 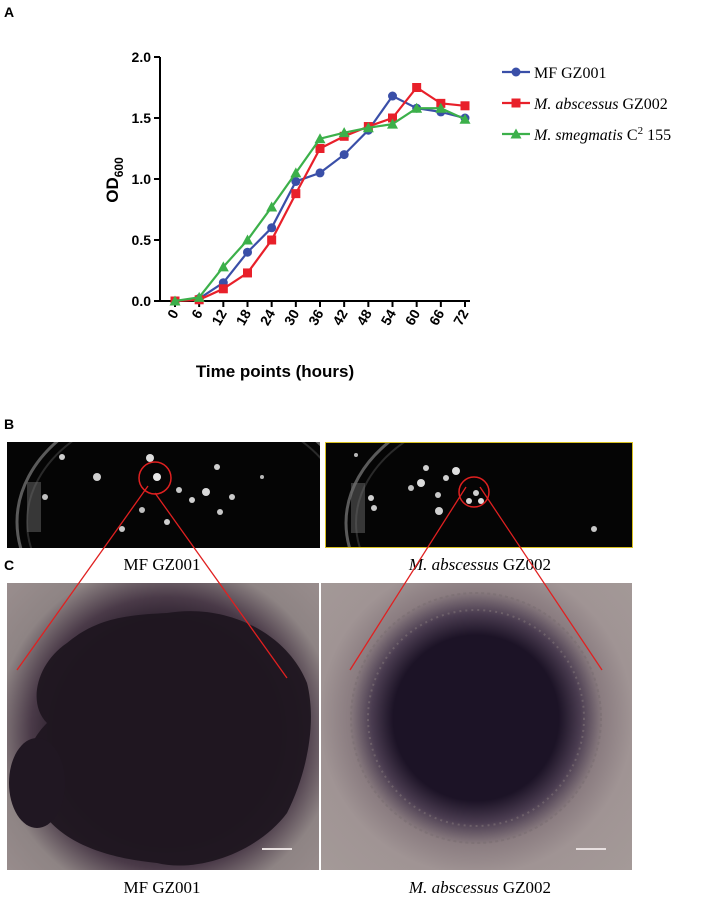 What do you see at coordinates (219, 317) in the screenshot?
I see `x-tick-label: 12` at bounding box center [219, 317].